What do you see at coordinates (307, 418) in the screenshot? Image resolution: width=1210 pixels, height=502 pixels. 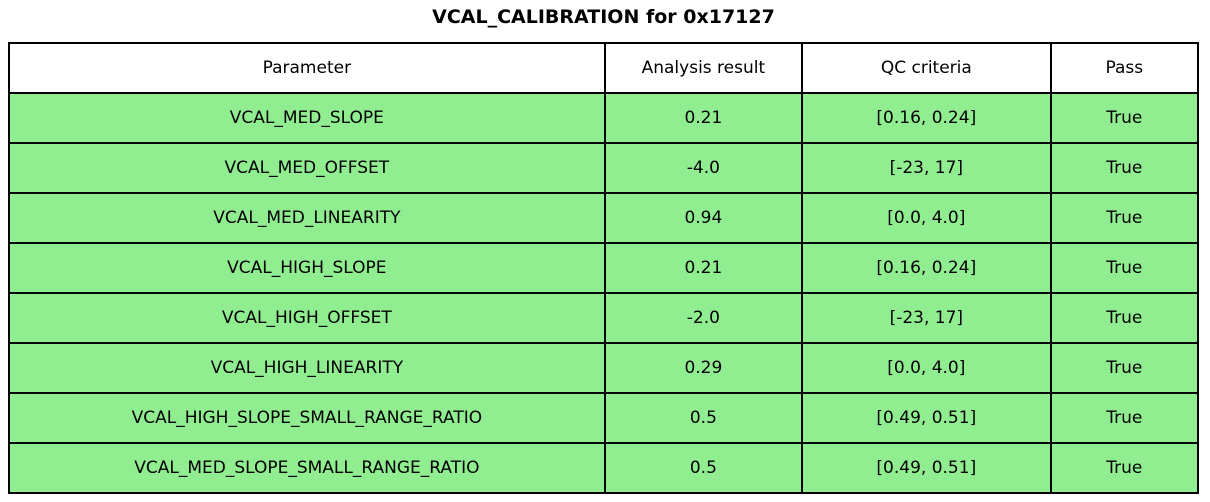 I see `cell-parameter: VCAL_HIGH_SLOPE_SMALL_RANGE_RATIO` at bounding box center [307, 418].